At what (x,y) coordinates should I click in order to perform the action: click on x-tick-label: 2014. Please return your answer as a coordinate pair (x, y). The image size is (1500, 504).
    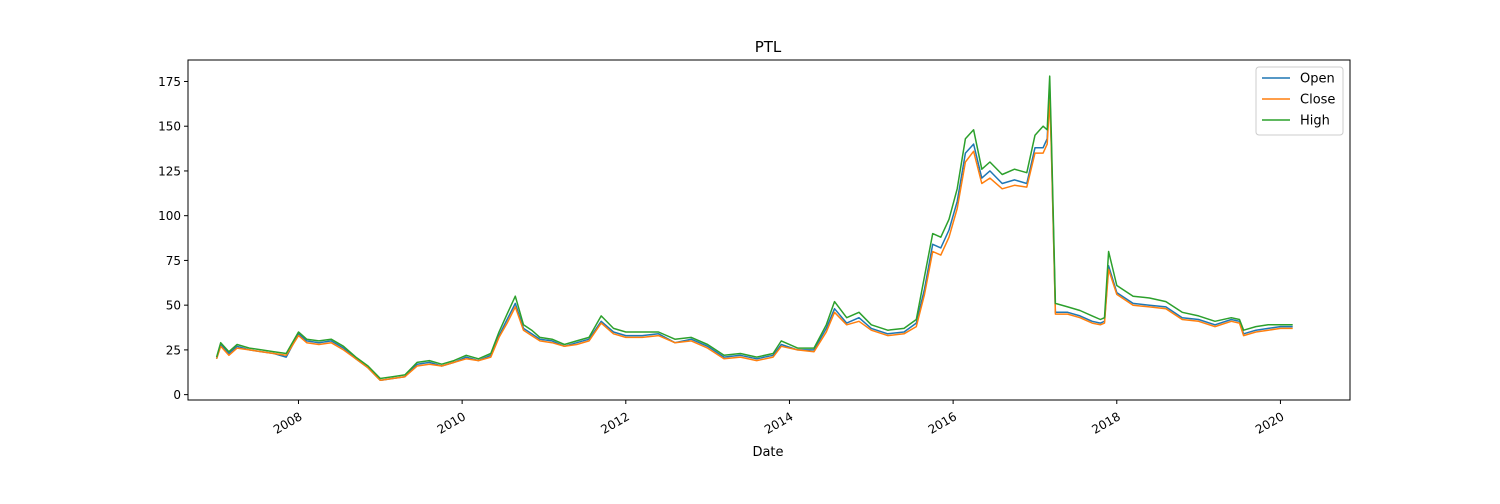
    Looking at the image, I should click on (778, 422).